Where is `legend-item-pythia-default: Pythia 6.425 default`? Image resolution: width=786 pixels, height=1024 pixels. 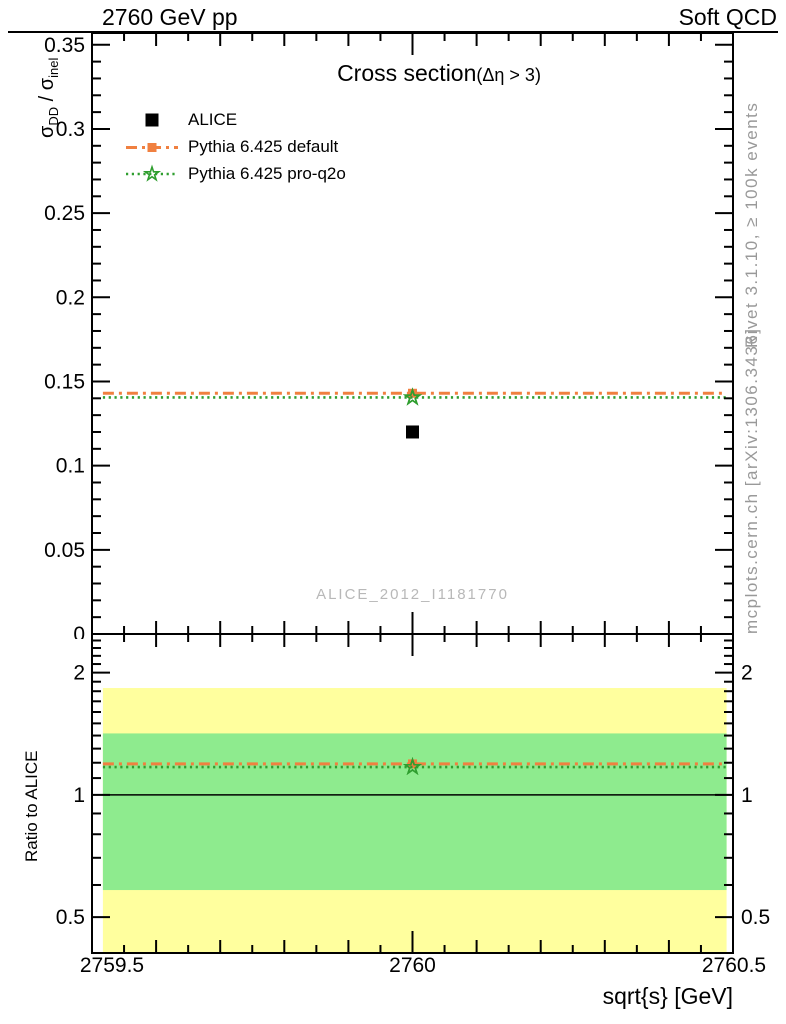 legend-item-pythia-default: Pythia 6.425 default is located at coordinates (263, 146).